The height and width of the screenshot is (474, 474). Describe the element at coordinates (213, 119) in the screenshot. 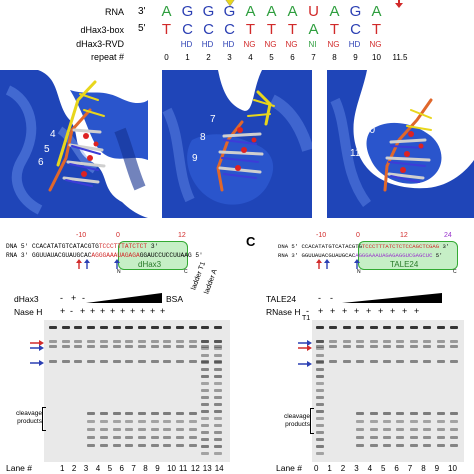

I see `structure-2-label-0: 7` at that location.